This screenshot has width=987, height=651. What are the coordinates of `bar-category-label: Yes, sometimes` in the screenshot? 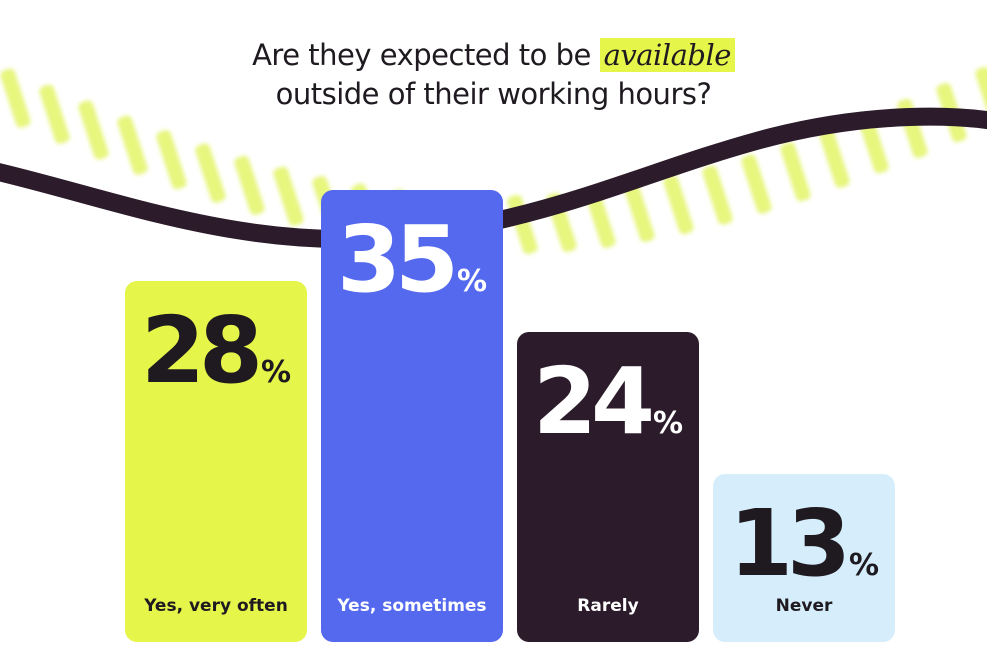 It's located at (412, 606).